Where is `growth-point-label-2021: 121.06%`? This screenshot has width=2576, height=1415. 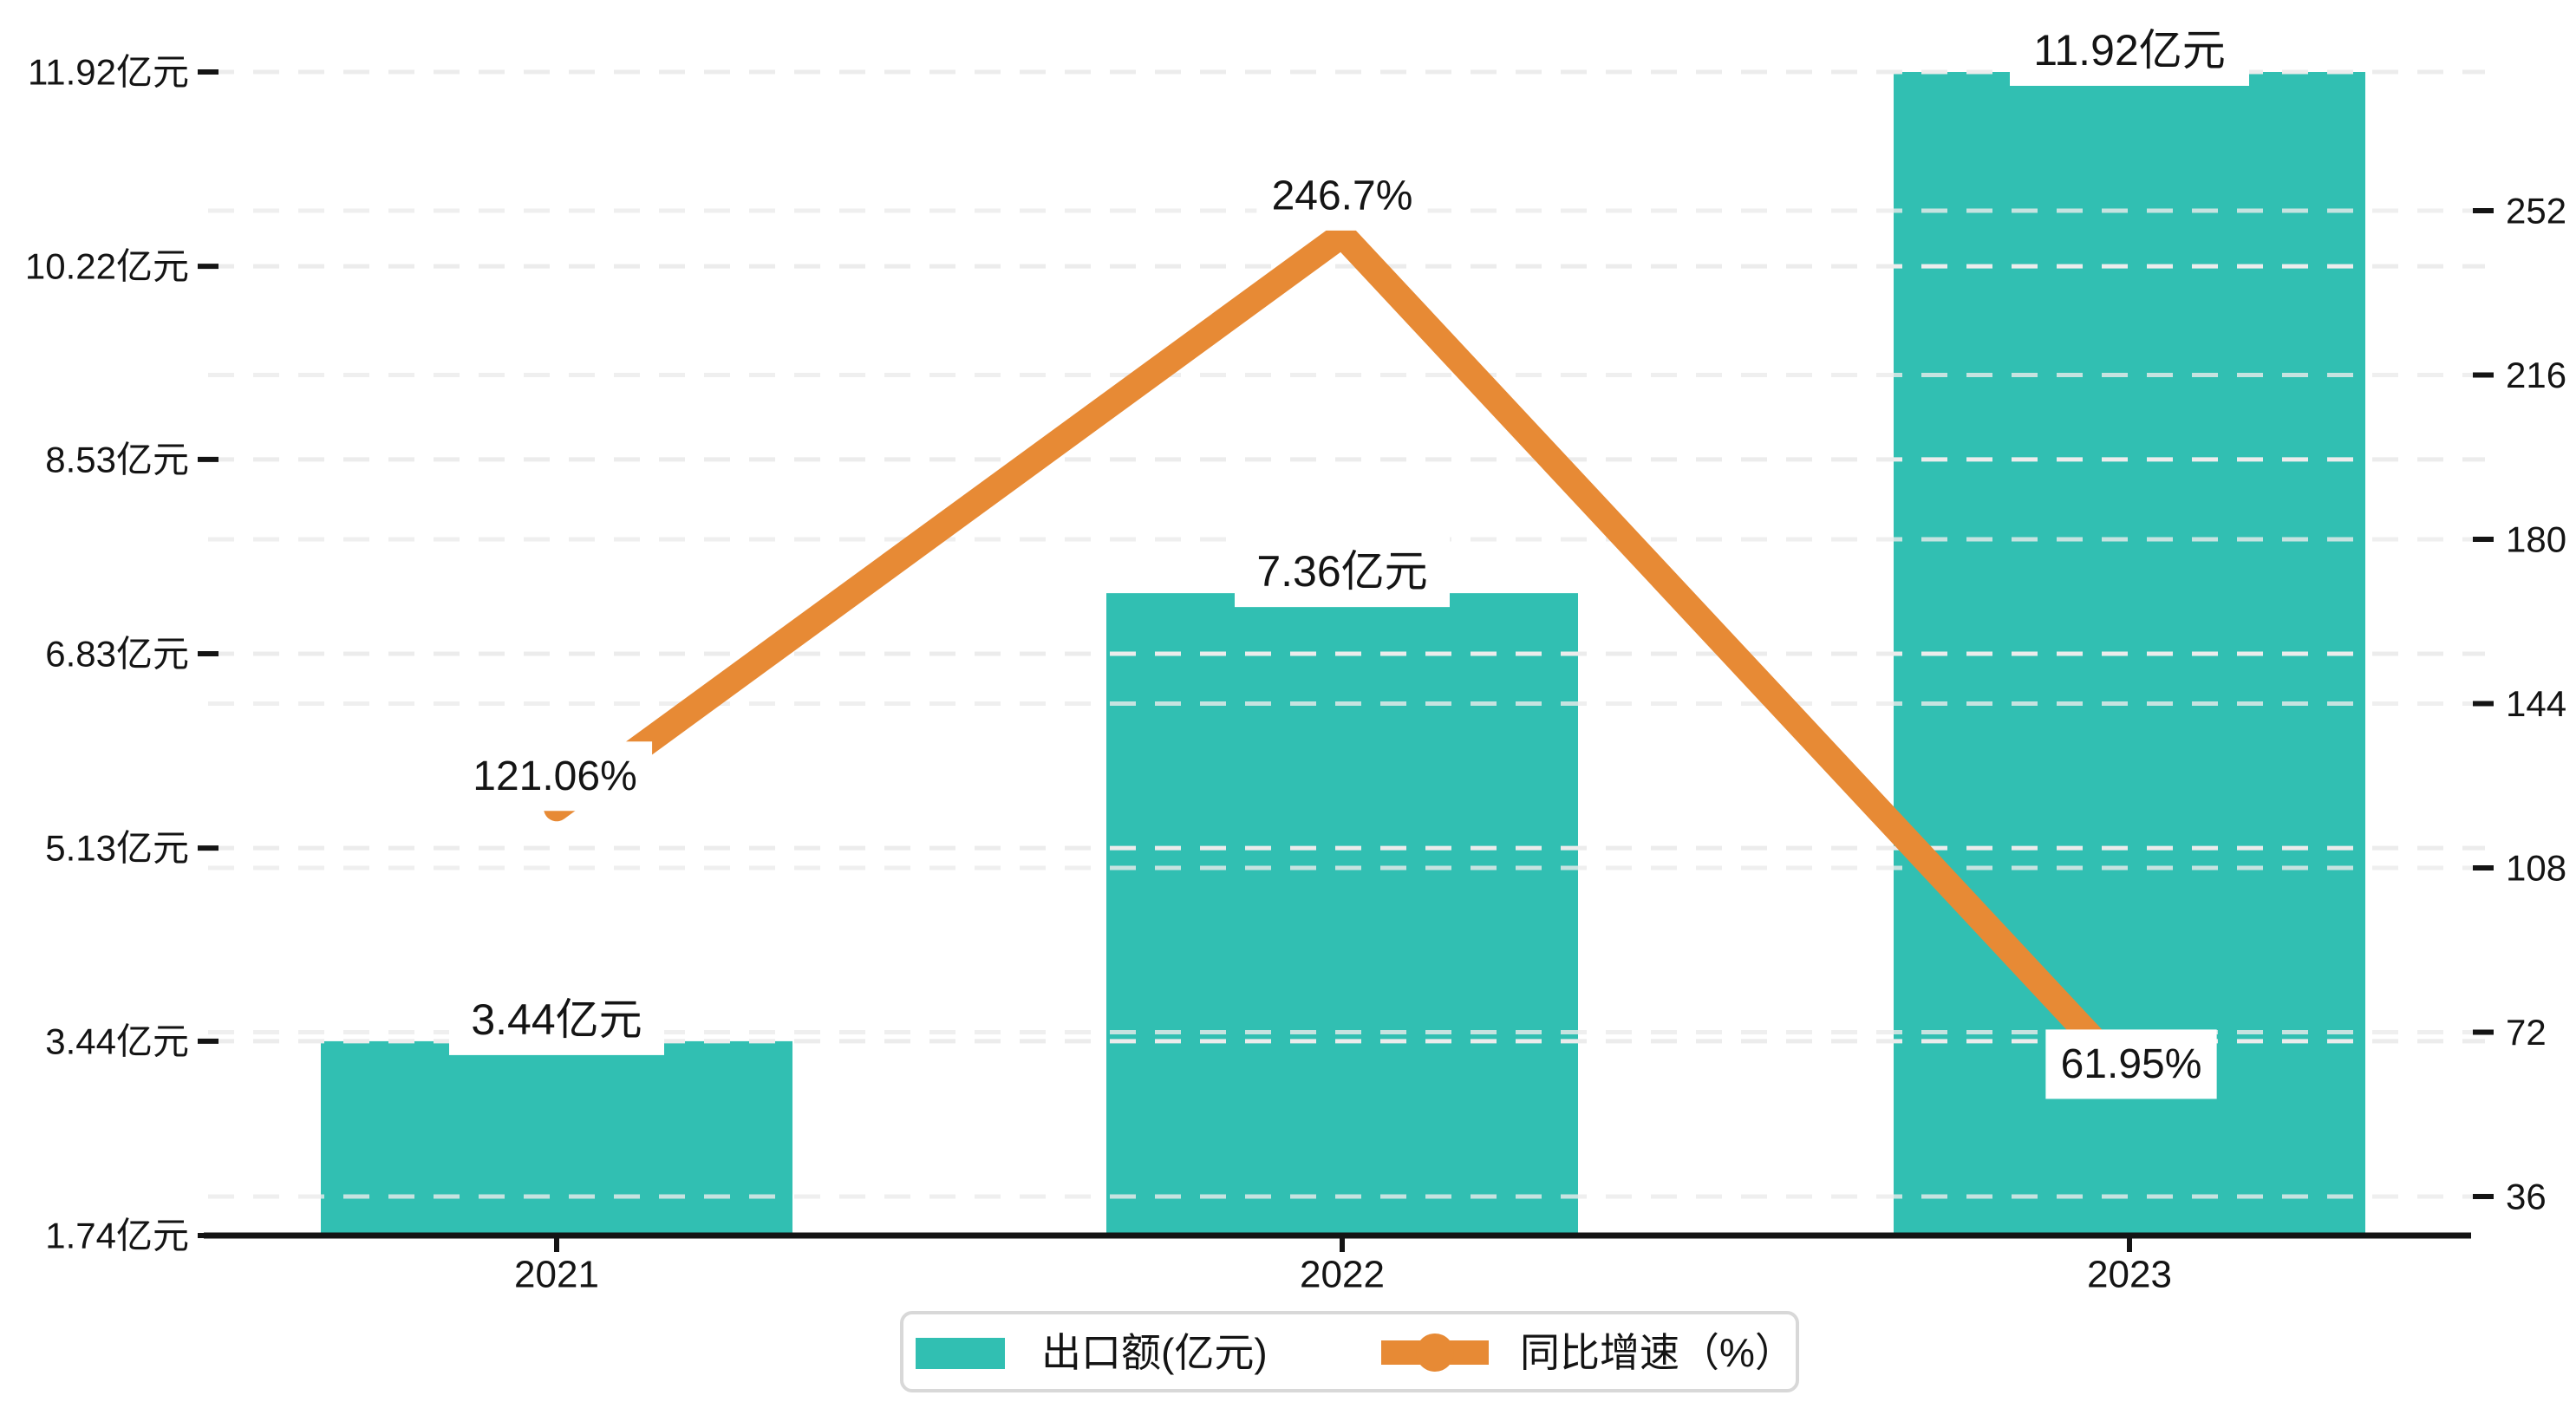 growth-point-label-2021: 121.06% is located at coordinates (555, 776).